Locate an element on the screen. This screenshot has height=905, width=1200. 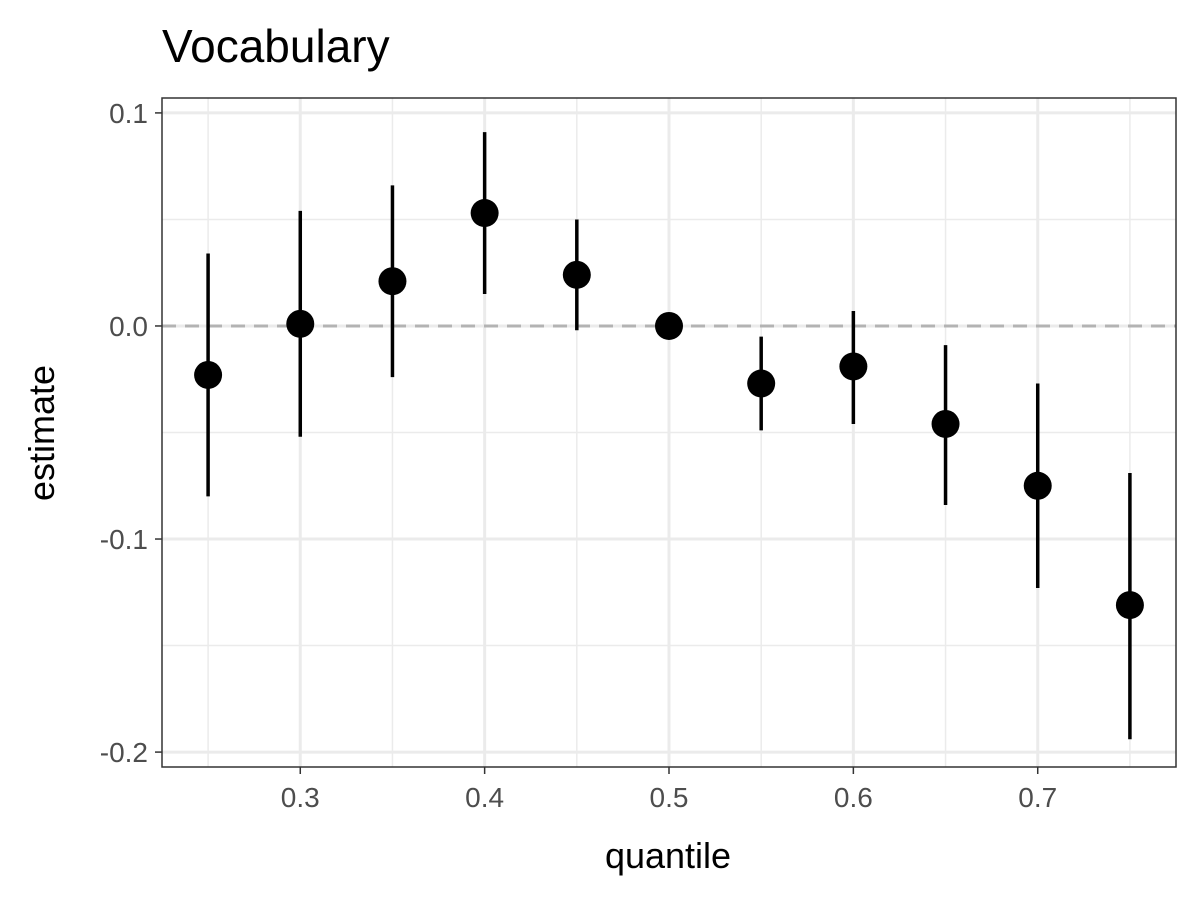
y-axis-ticks: 0.1 0.0 -0.1 -0.2 is located at coordinates (131, 433).